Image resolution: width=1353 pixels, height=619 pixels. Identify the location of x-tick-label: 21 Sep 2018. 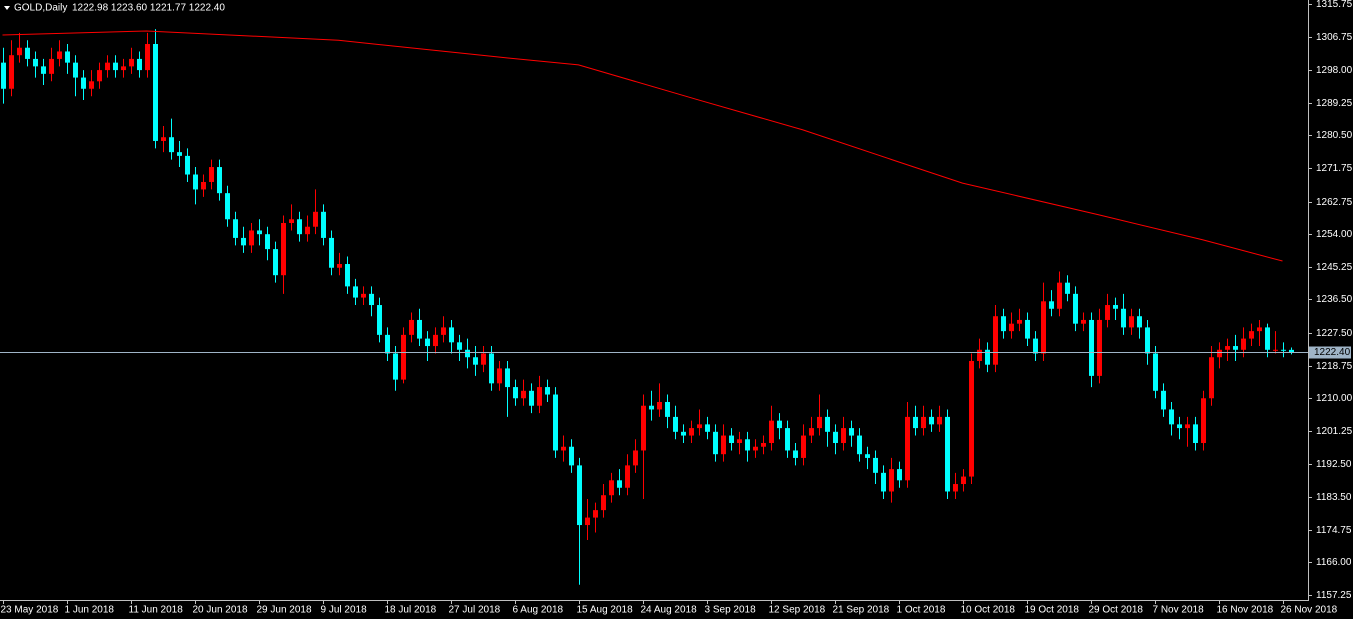
(861, 610).